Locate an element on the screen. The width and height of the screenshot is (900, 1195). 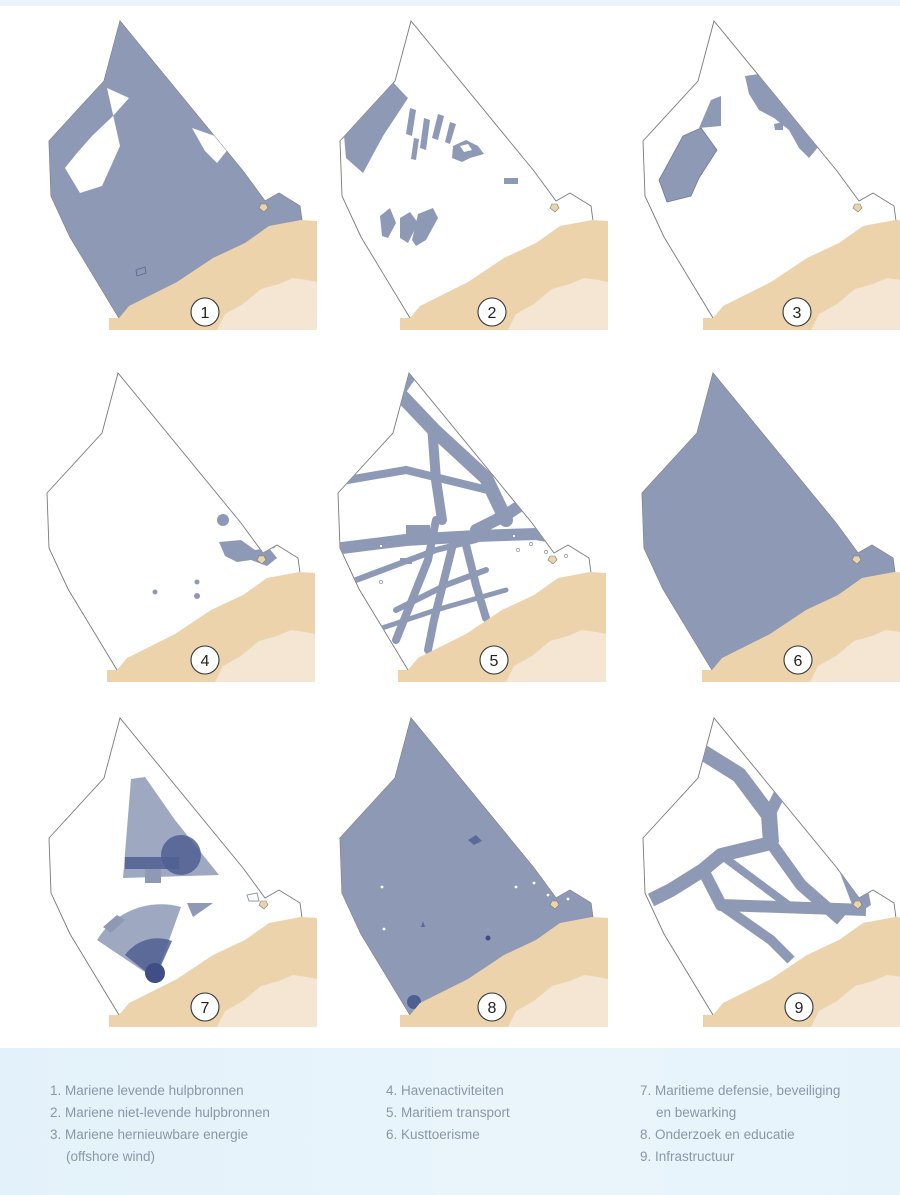
legend-item-3: 3. Mariene hernieuwbare energie is located at coordinates (149, 1134).